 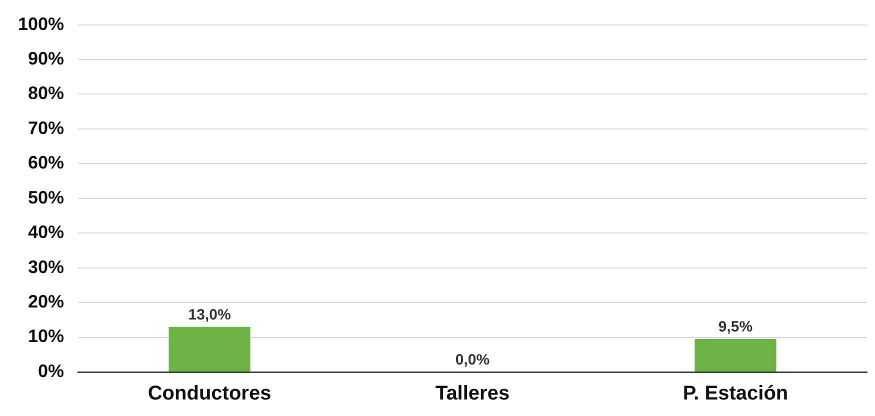 I want to click on x-tick-label: P. Estación, so click(x=735, y=393).